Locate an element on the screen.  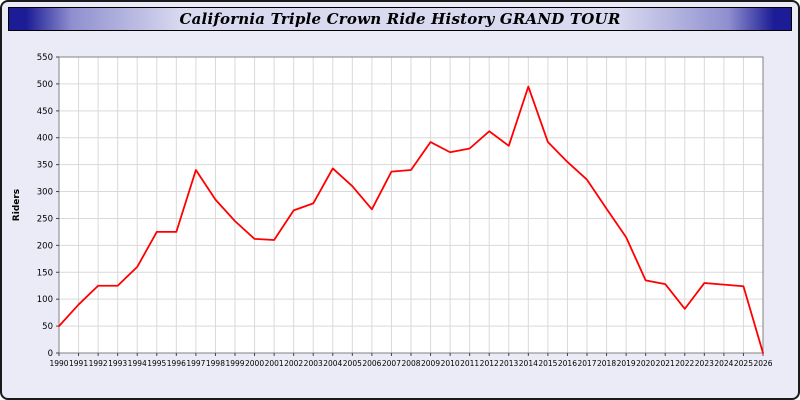
svg-text: 1994 is located at coordinates (137, 363).